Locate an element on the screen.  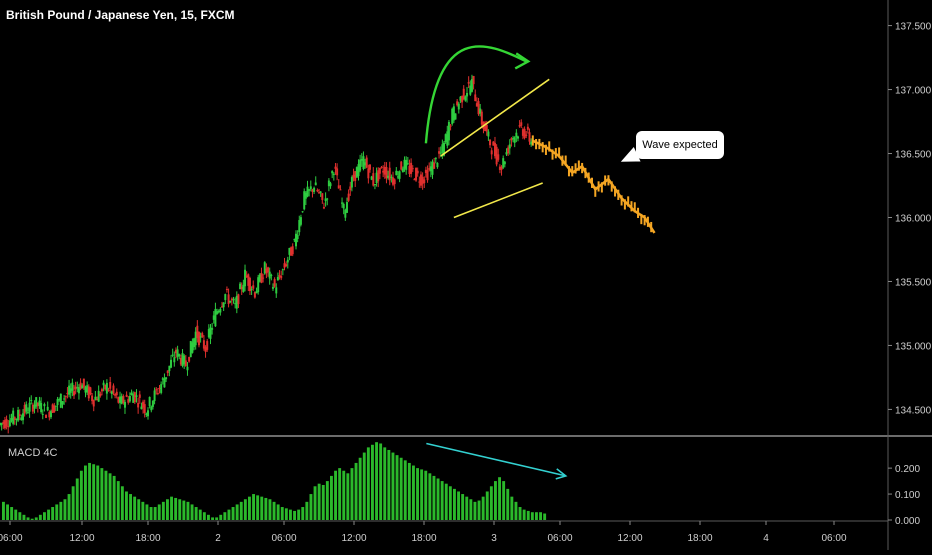
wave-callout: Wave expected is located at coordinates (680, 145).